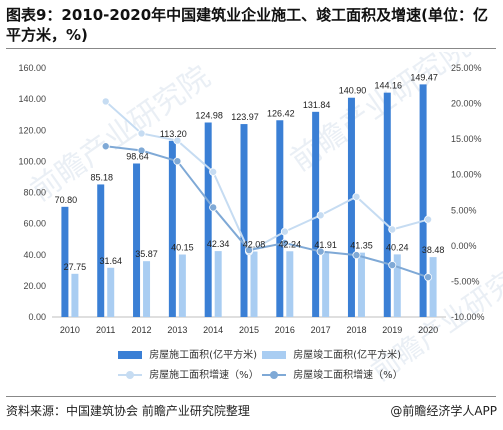  What do you see at coordinates (392, 330) in the screenshot?
I see `x-tick-label: 2019` at bounding box center [392, 330].